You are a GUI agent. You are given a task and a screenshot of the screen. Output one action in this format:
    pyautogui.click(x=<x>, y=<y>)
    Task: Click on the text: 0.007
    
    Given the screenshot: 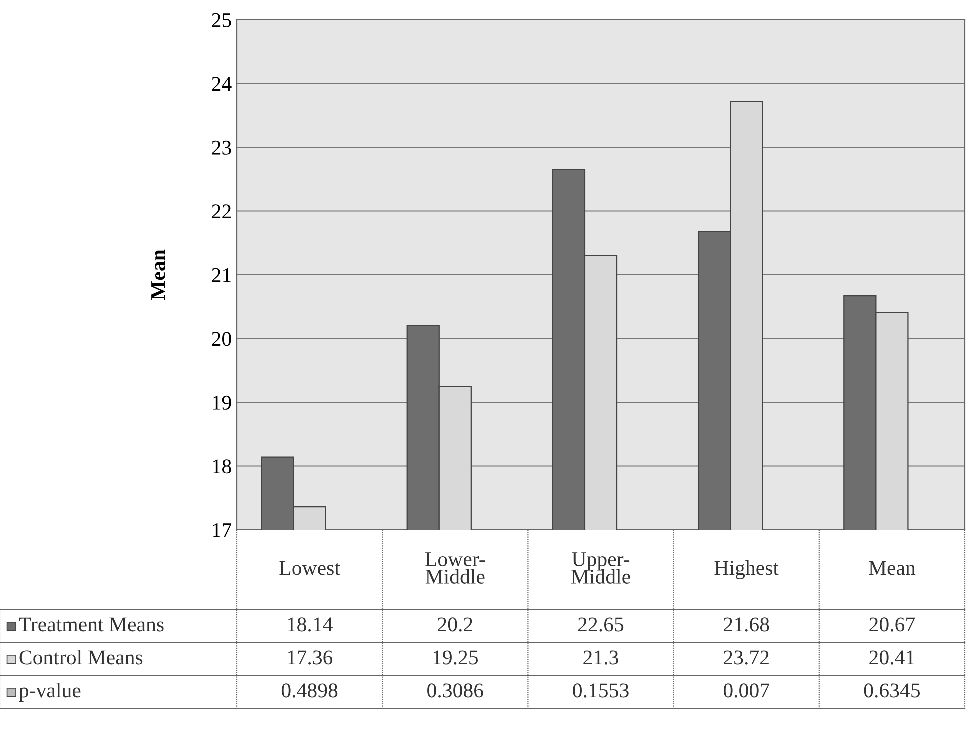 What is the action you would take?
    pyautogui.click(x=747, y=691)
    